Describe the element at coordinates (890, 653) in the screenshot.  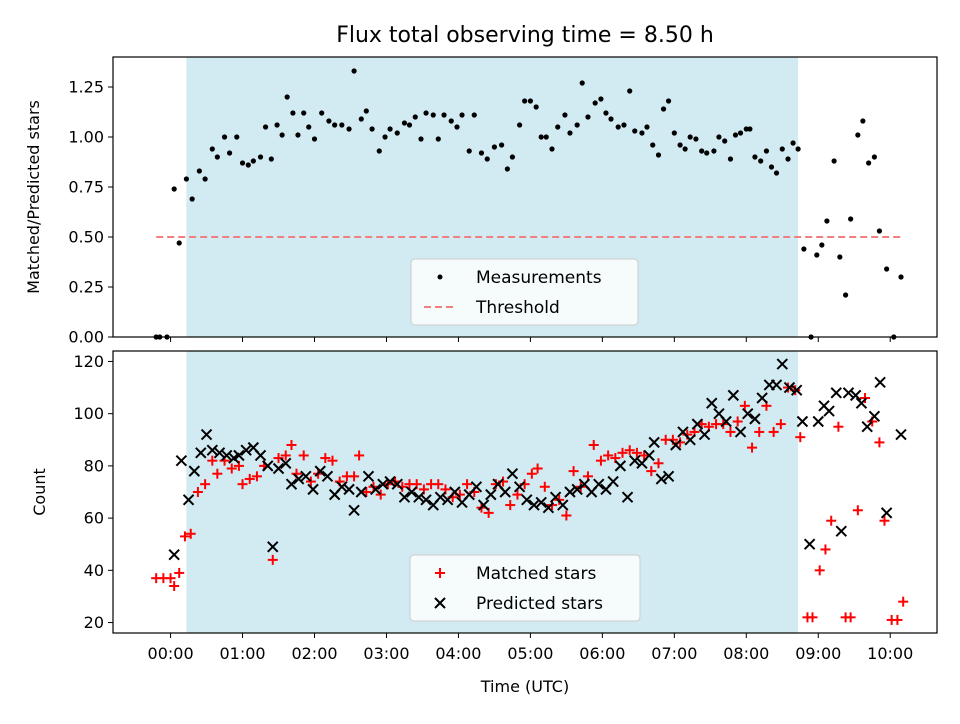
I see `x-tick-label: 10:00` at that location.